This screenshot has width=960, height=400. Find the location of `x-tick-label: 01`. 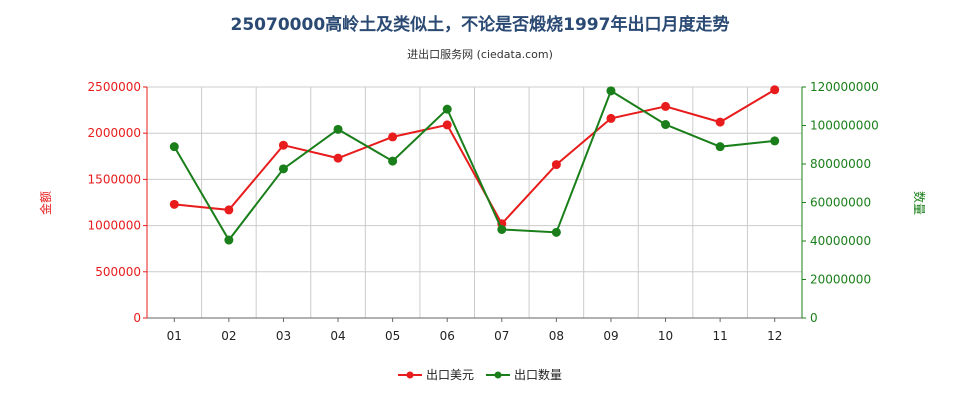

x-tick-label: 01 is located at coordinates (174, 336).